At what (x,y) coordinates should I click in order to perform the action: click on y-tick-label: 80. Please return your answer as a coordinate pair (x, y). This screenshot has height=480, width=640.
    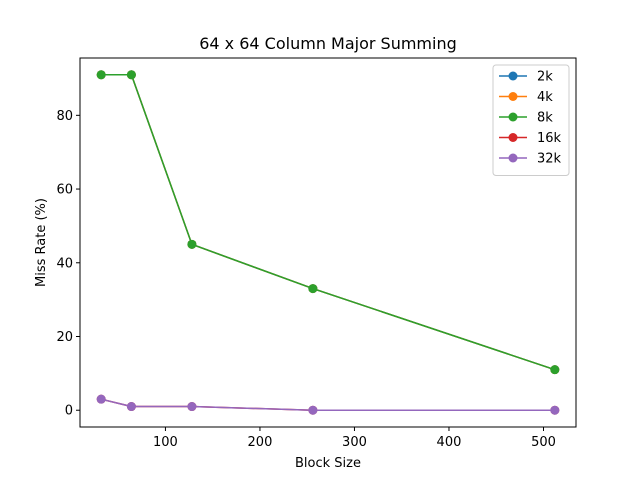
    Looking at the image, I should click on (64, 116).